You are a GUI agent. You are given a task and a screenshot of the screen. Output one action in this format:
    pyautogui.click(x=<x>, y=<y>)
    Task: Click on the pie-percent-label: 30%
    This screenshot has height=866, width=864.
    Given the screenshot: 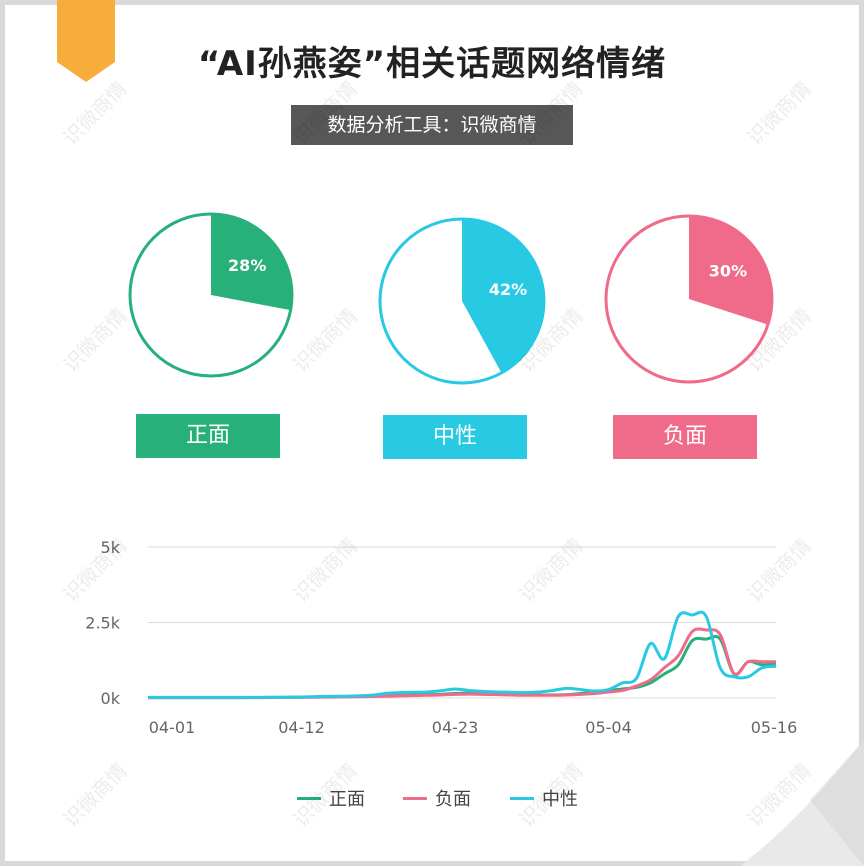 What is the action you would take?
    pyautogui.click(x=728, y=271)
    